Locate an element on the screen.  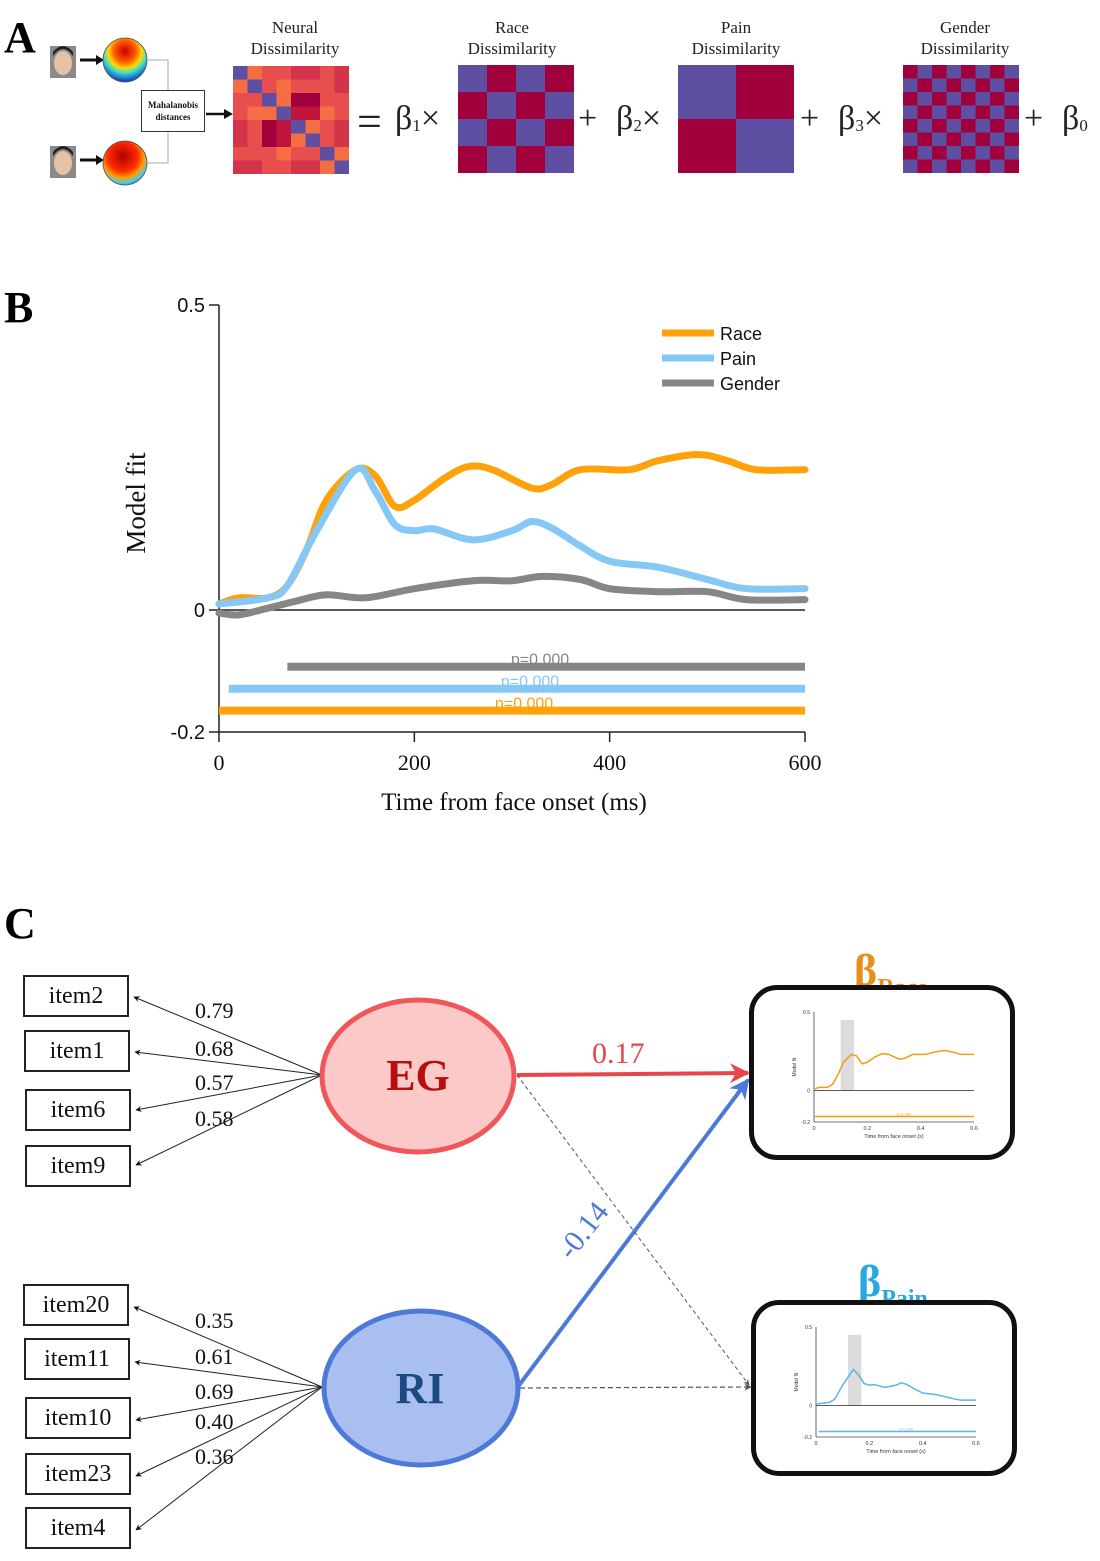
legend-label-pain: Pain is located at coordinates (738, 359).